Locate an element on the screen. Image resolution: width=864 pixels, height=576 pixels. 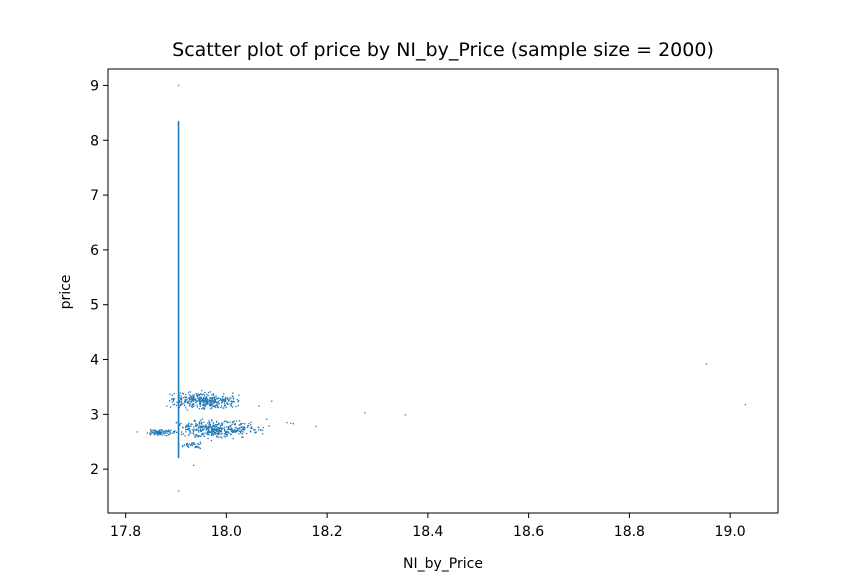
x-tick-label: 18.0 is located at coordinates (226, 532).